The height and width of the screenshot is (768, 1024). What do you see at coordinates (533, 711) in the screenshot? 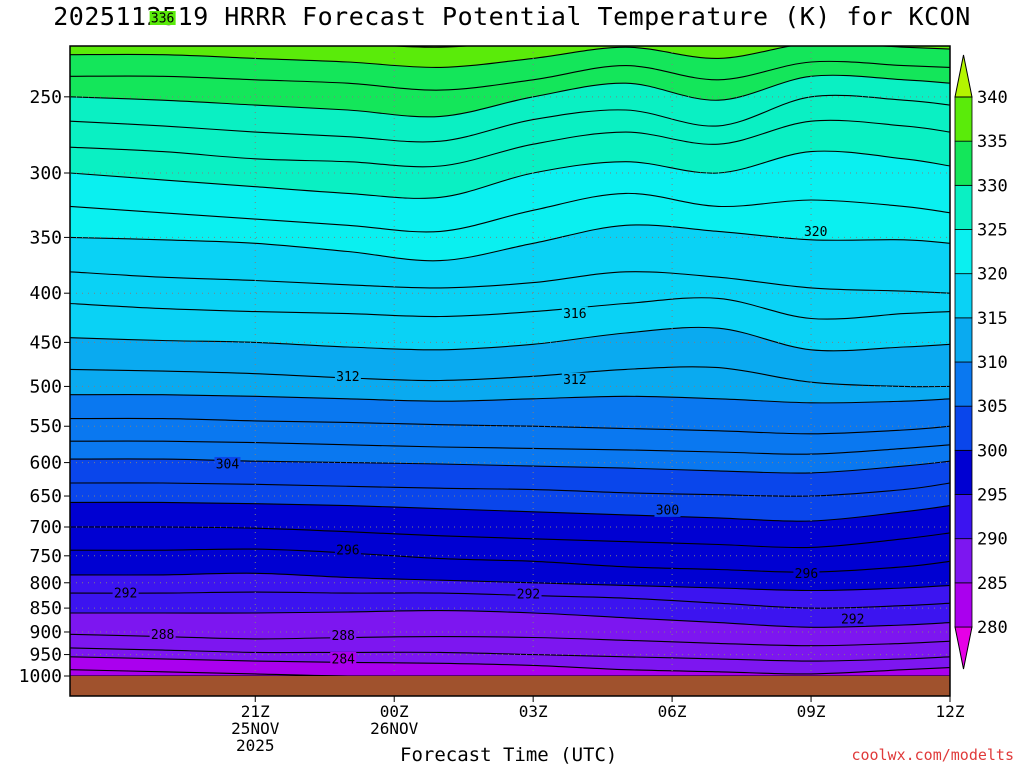
I see `x-tick-label: 03Z` at bounding box center [533, 711].